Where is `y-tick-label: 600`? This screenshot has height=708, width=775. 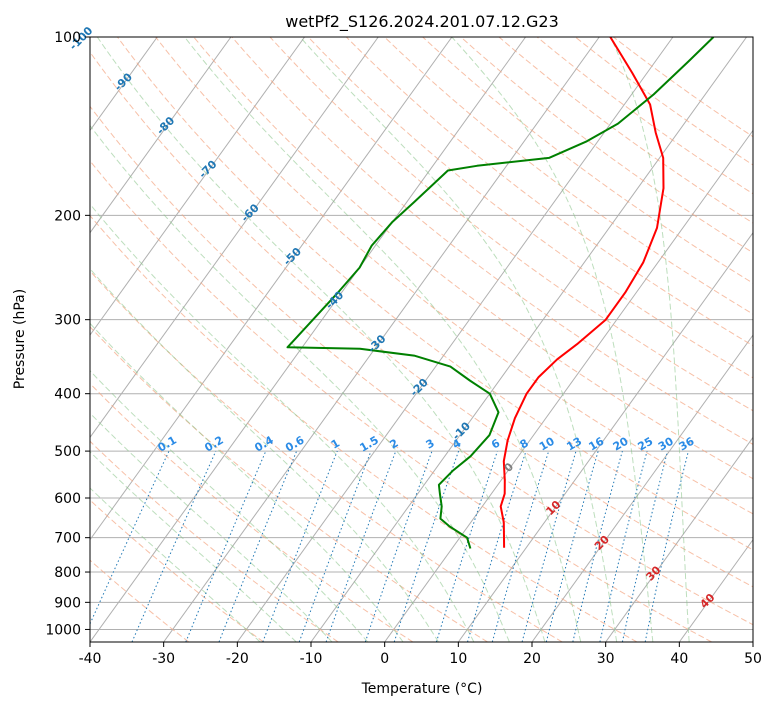
y-tick-label: 600 is located at coordinates (67, 499).